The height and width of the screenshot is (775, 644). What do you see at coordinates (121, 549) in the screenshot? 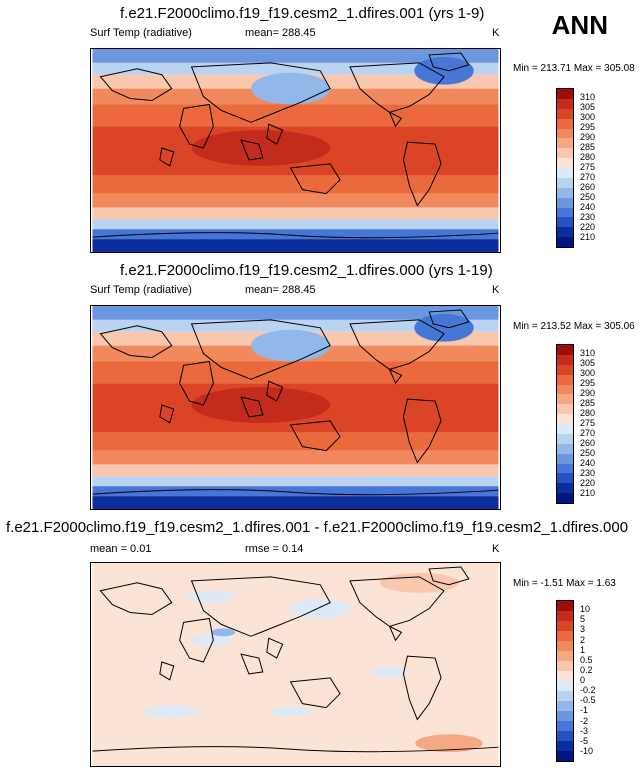
I see `panel-3-mean: mean = 0.01` at bounding box center [121, 549].